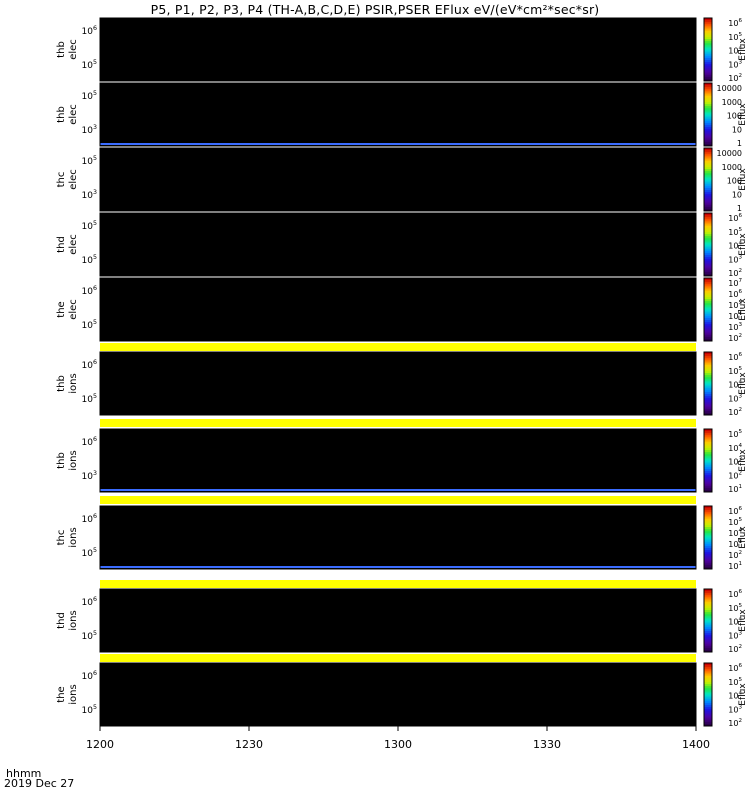 The width and height of the screenshot is (750, 800). I want to click on panel-label-probe: thd, so click(61, 244).